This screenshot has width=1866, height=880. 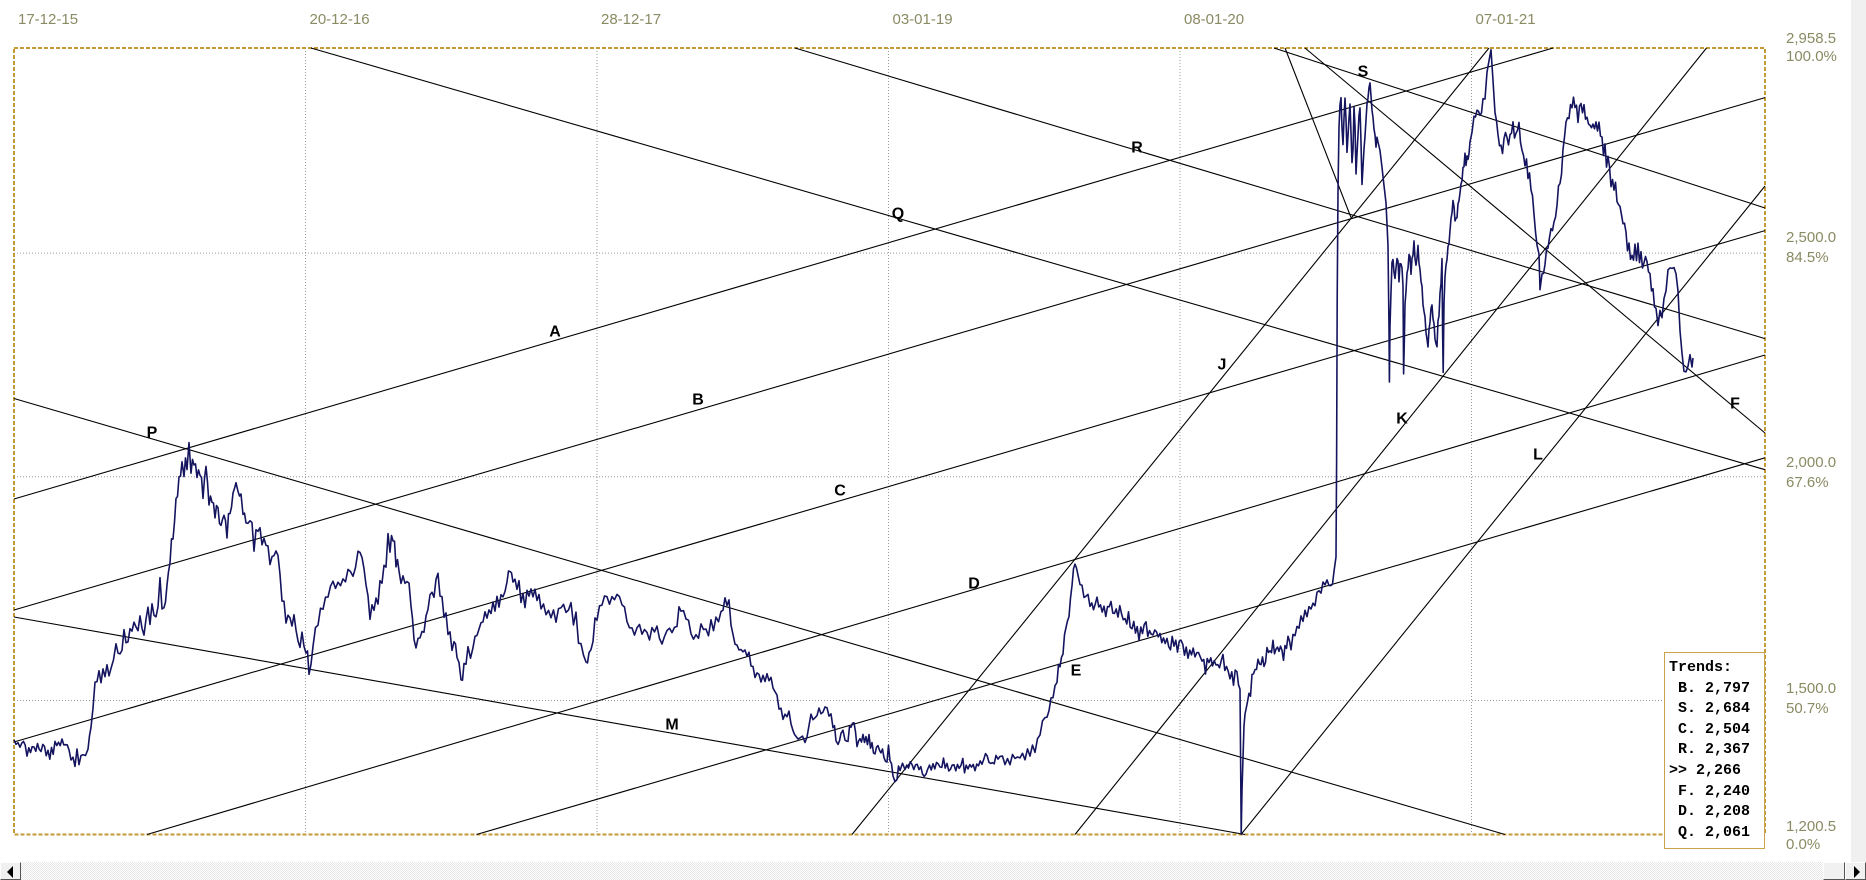 I want to click on svg-text: P, so click(x=152, y=433).